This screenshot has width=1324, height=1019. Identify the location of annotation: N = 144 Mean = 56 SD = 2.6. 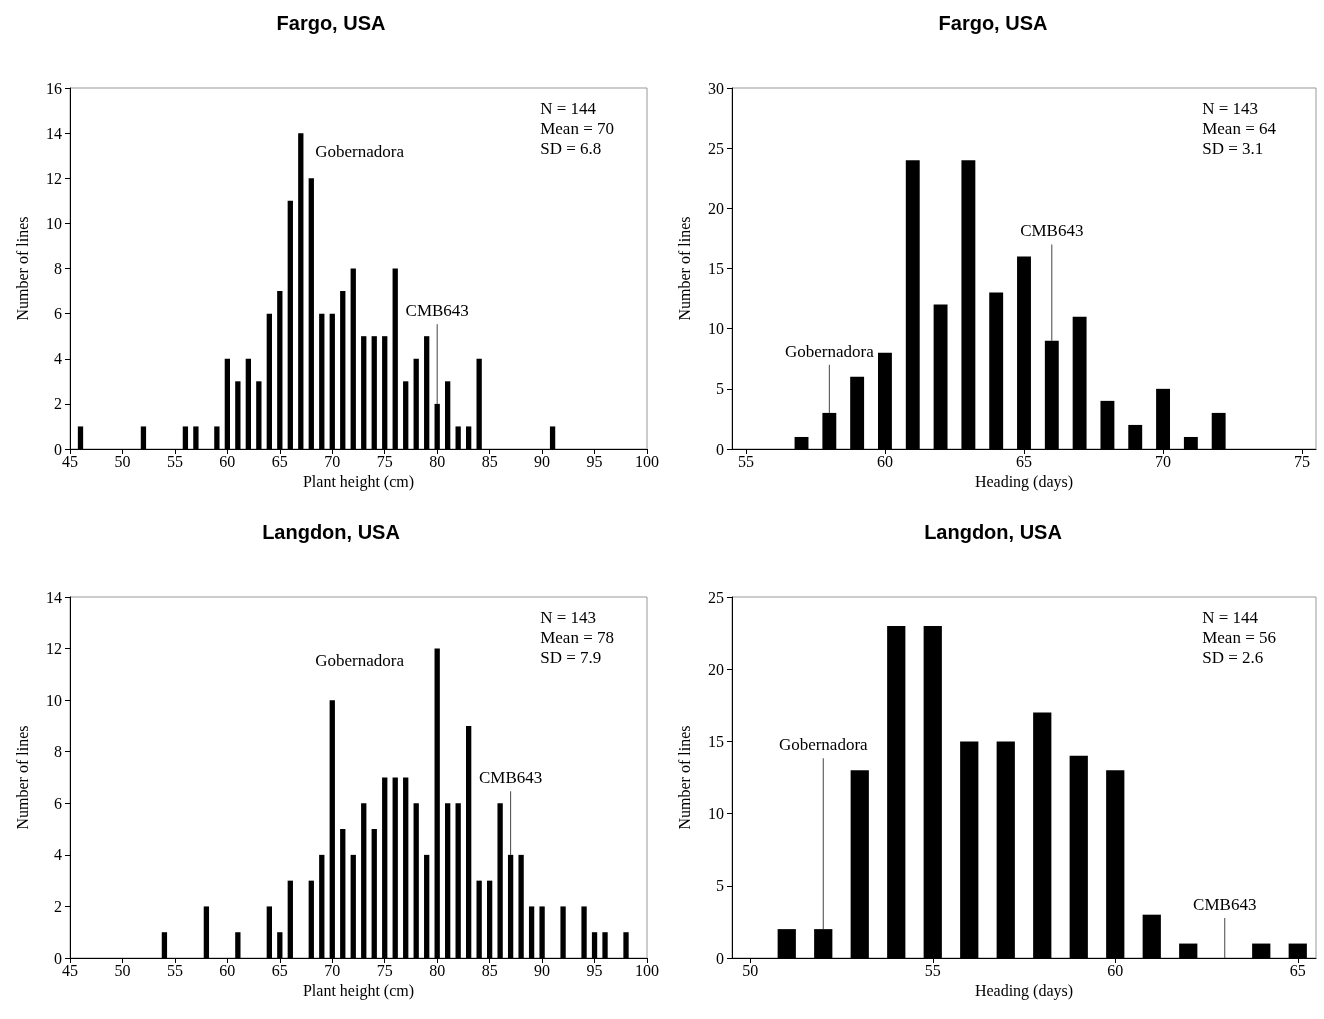
(1239, 637).